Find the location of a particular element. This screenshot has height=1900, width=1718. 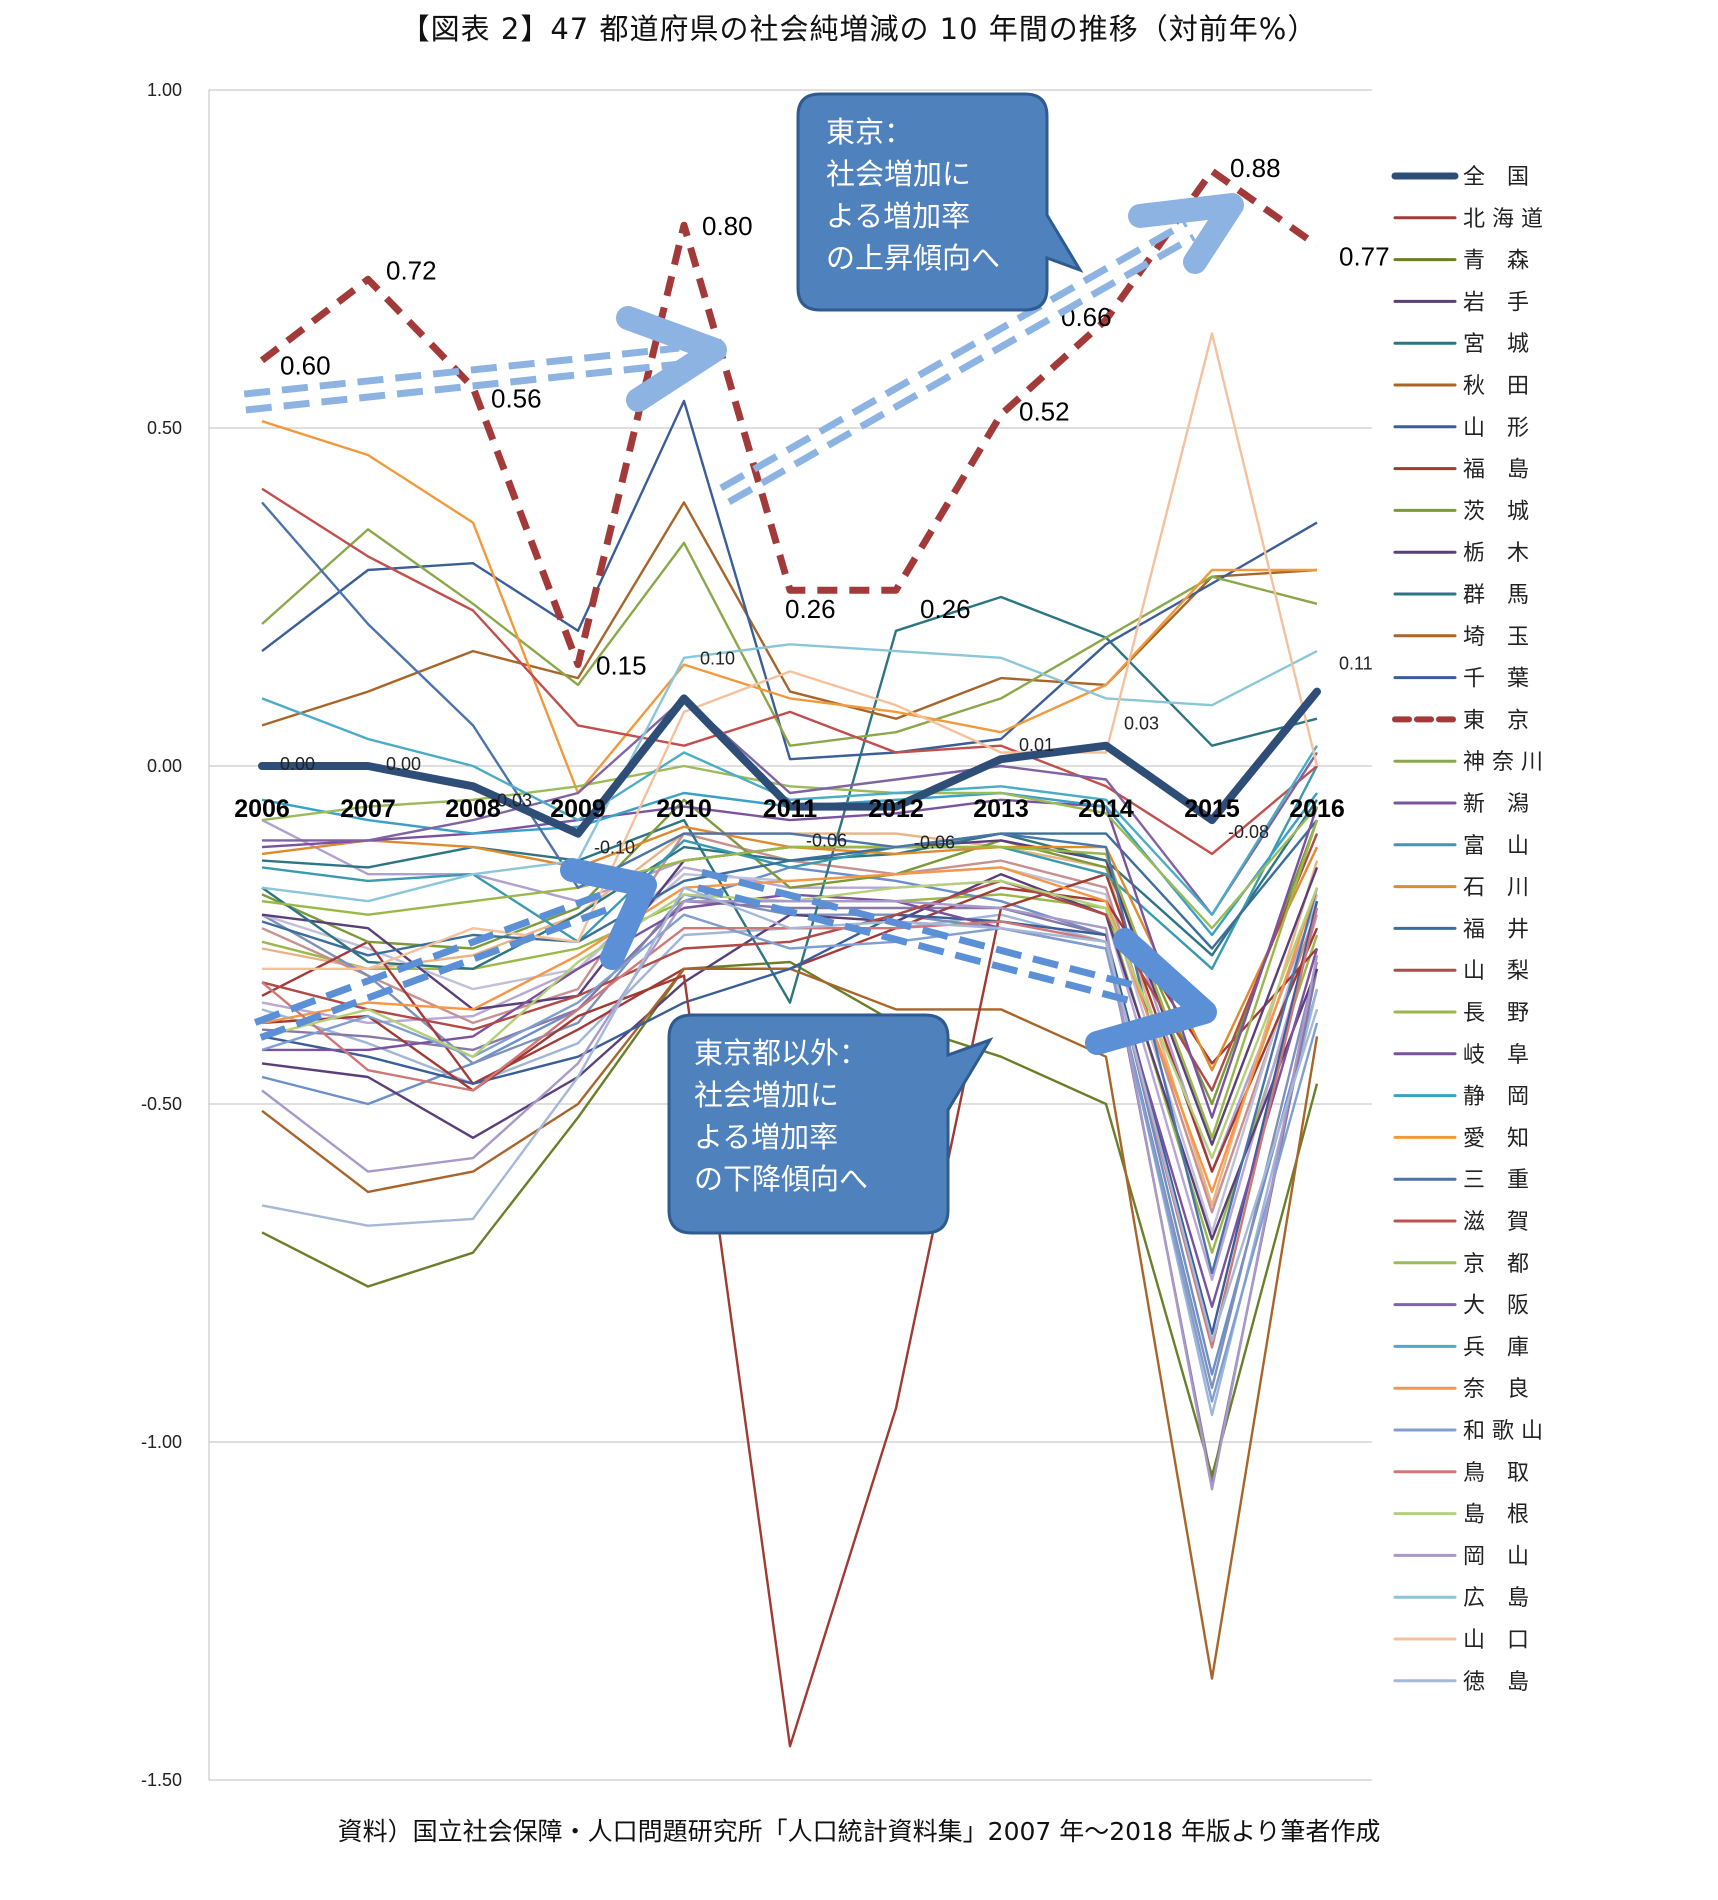

legend-item: 茨 城 is located at coordinates (1461, 511).